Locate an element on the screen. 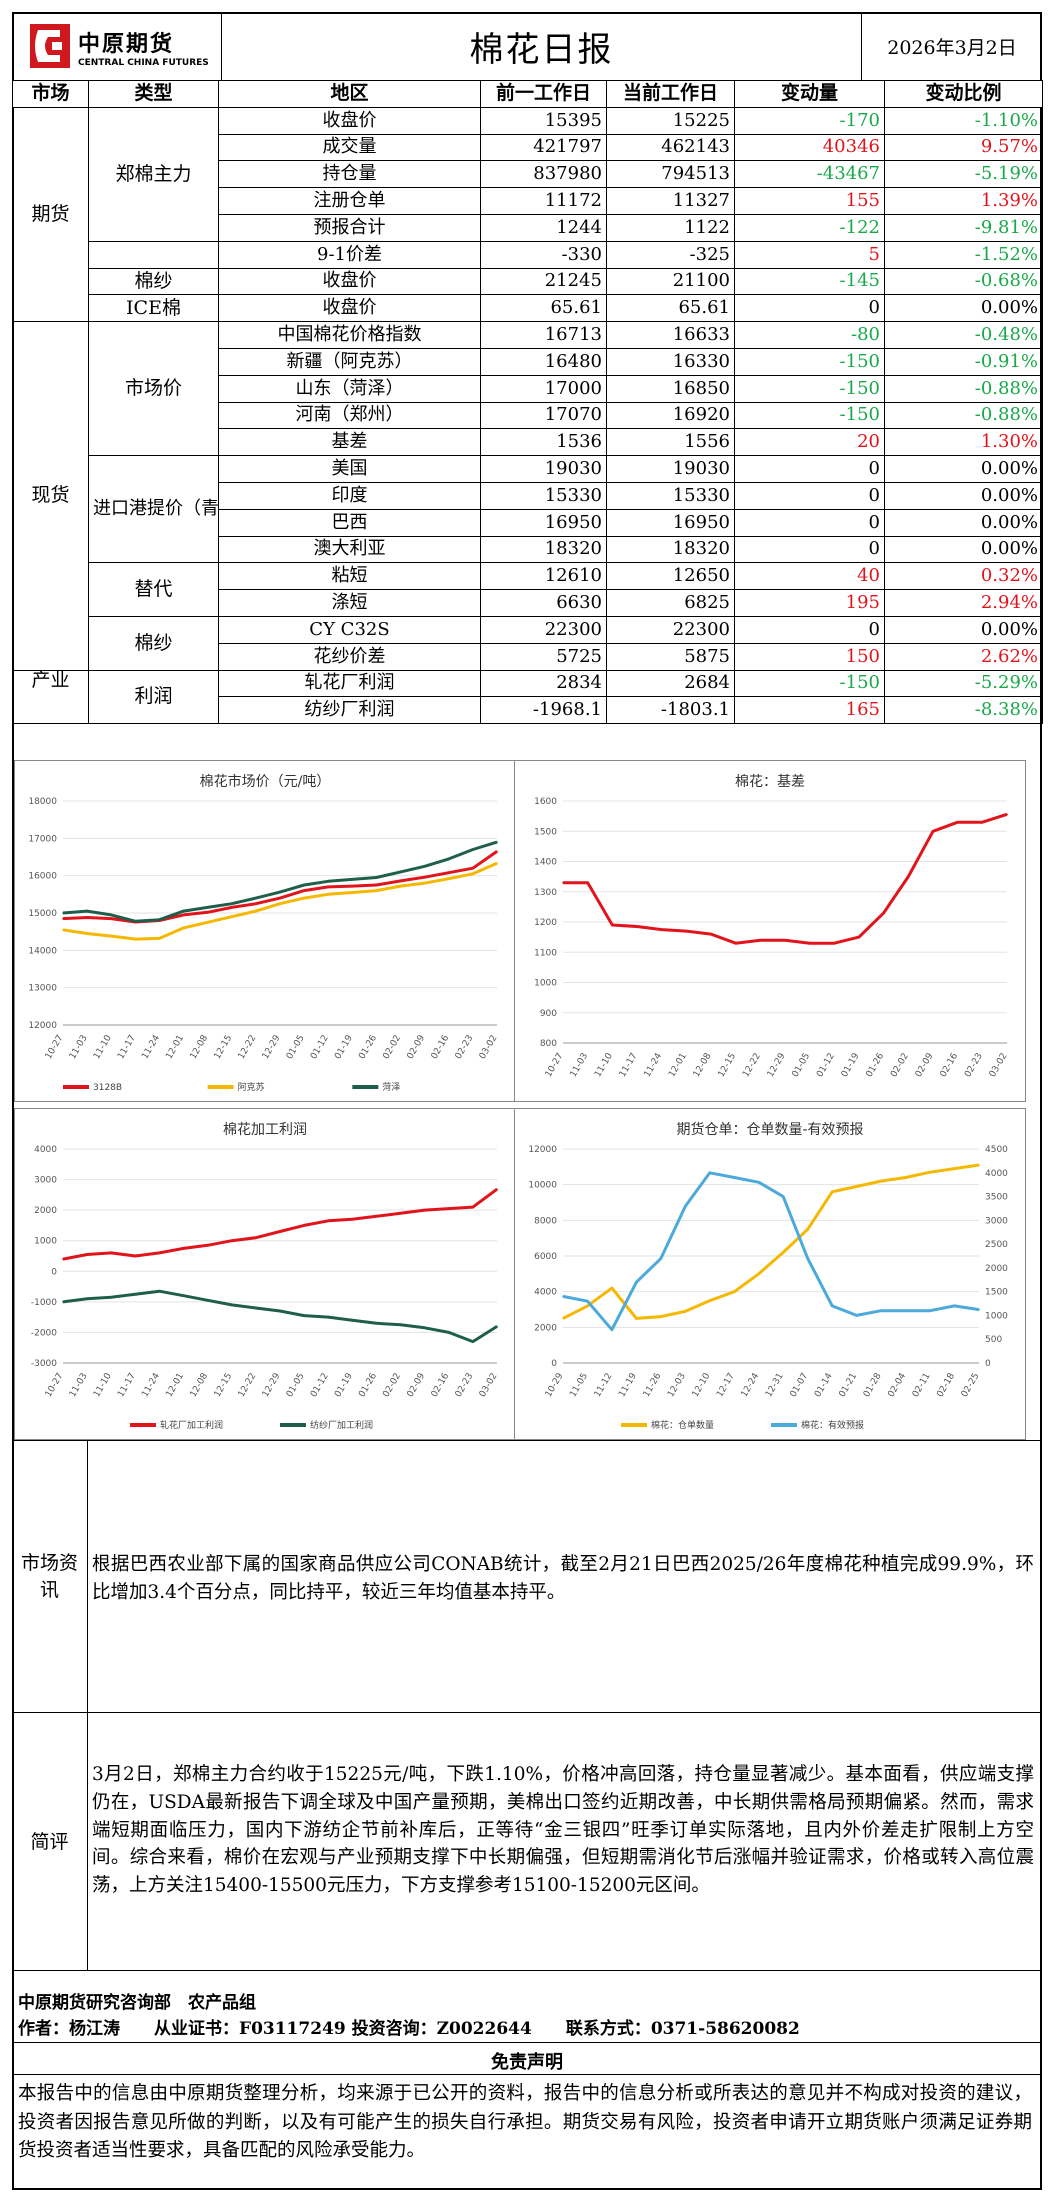  x-tick-label: 01-14 is located at coordinates (824, 1385).